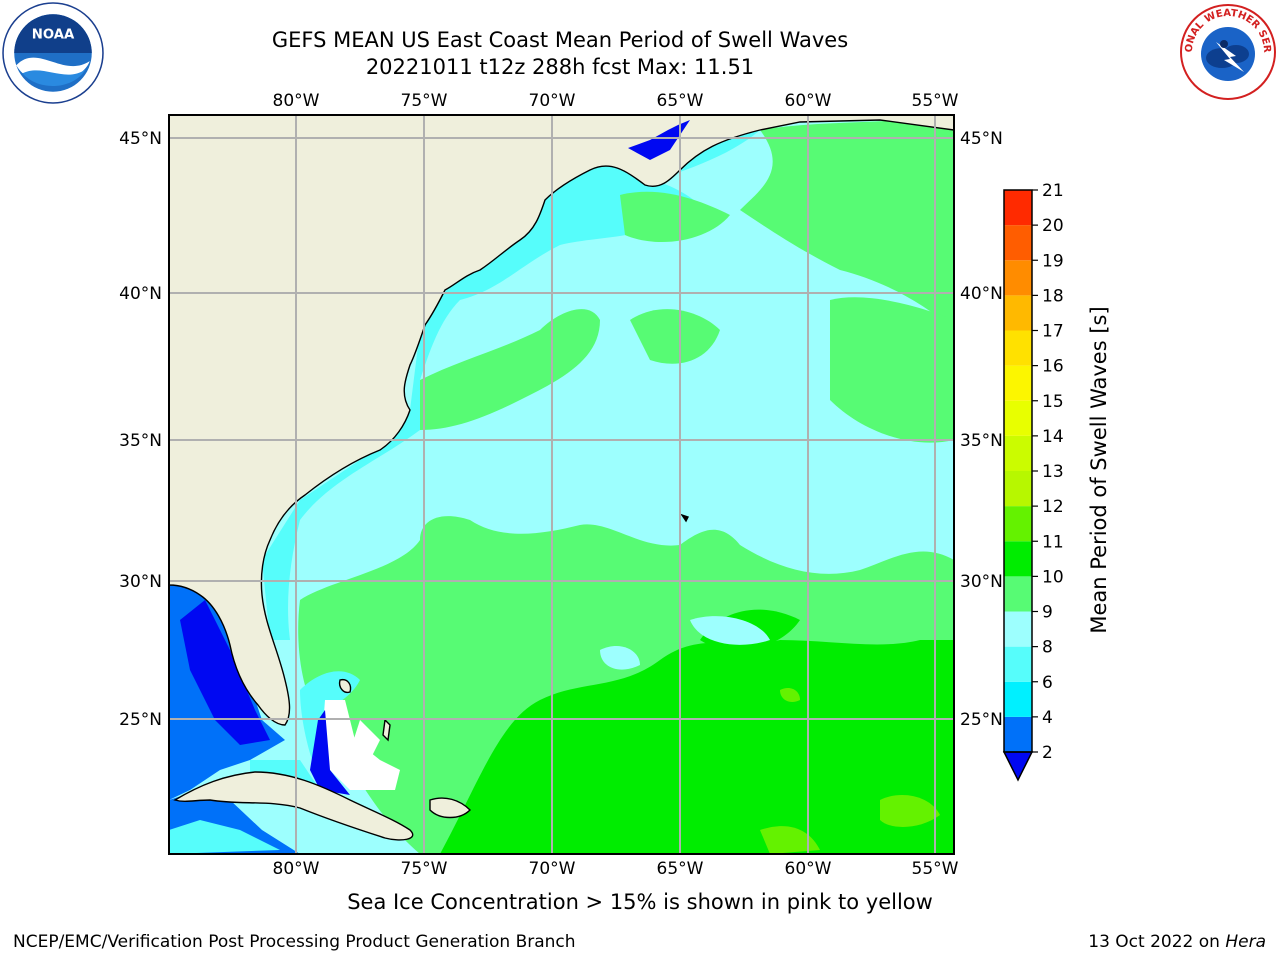 The height and width of the screenshot is (960, 1280). Describe the element at coordinates (1053, 402) in the screenshot. I see `colorbar-tick-label: 15` at that location.